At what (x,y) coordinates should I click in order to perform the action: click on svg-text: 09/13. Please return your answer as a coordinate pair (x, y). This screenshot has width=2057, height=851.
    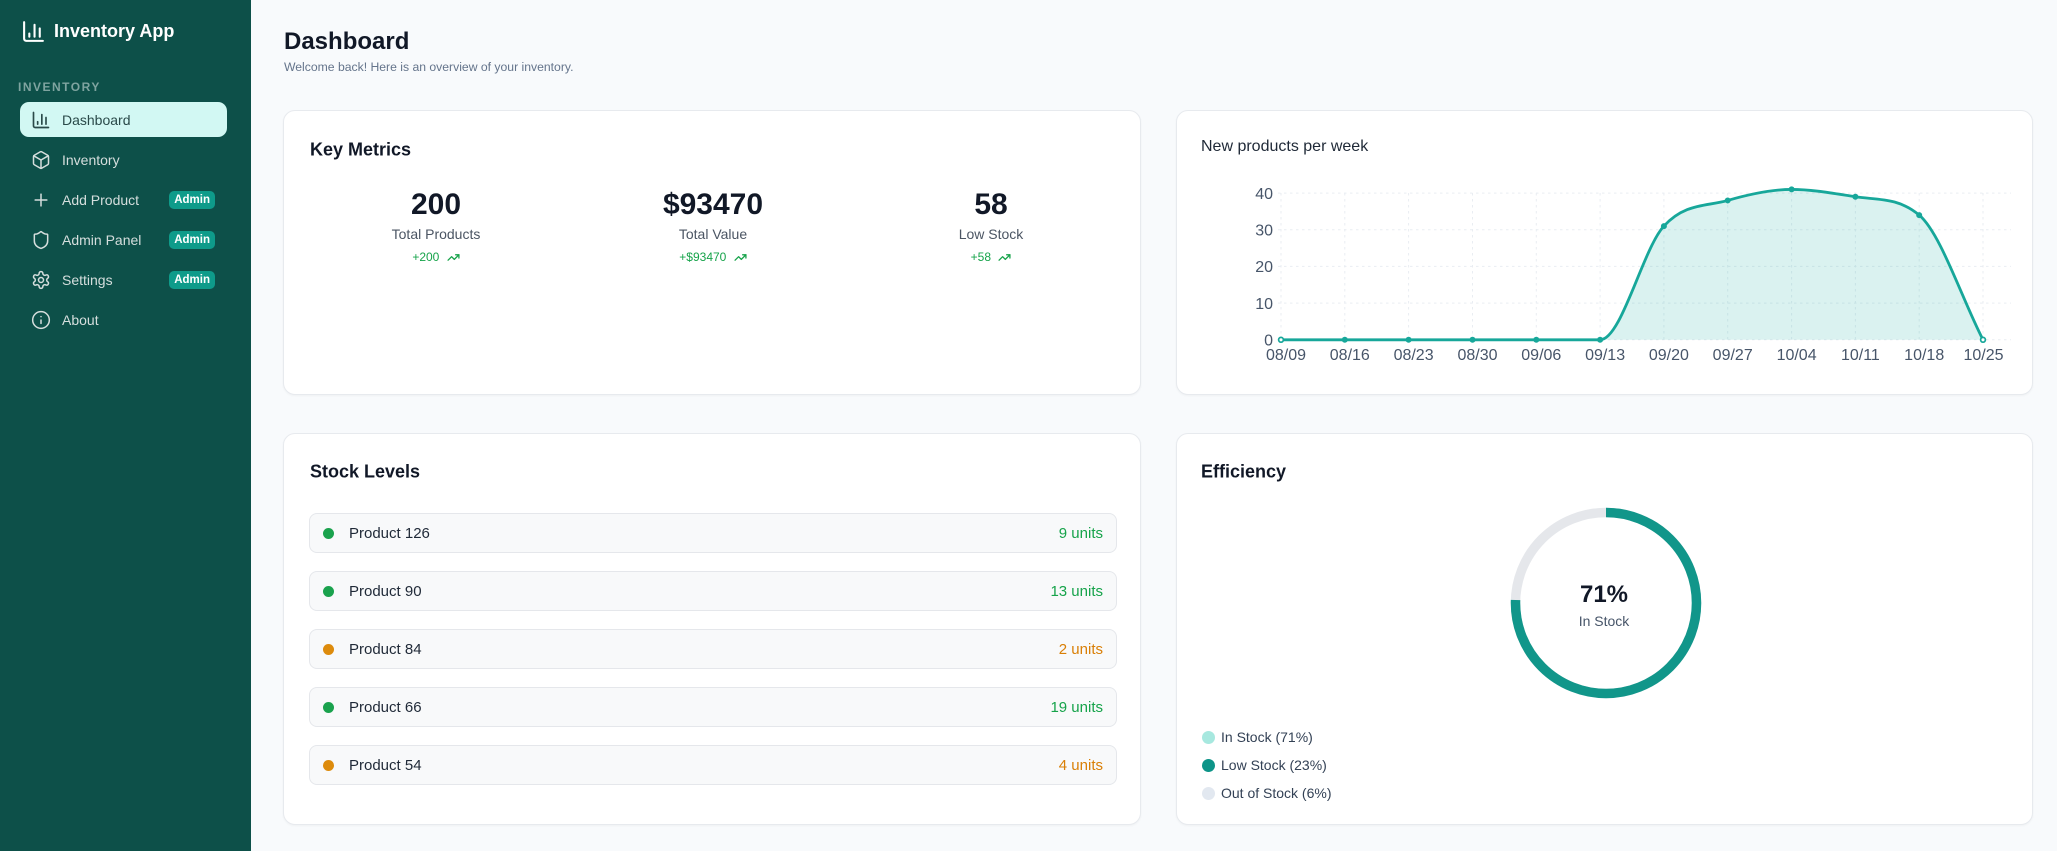
    Looking at the image, I should click on (1605, 355).